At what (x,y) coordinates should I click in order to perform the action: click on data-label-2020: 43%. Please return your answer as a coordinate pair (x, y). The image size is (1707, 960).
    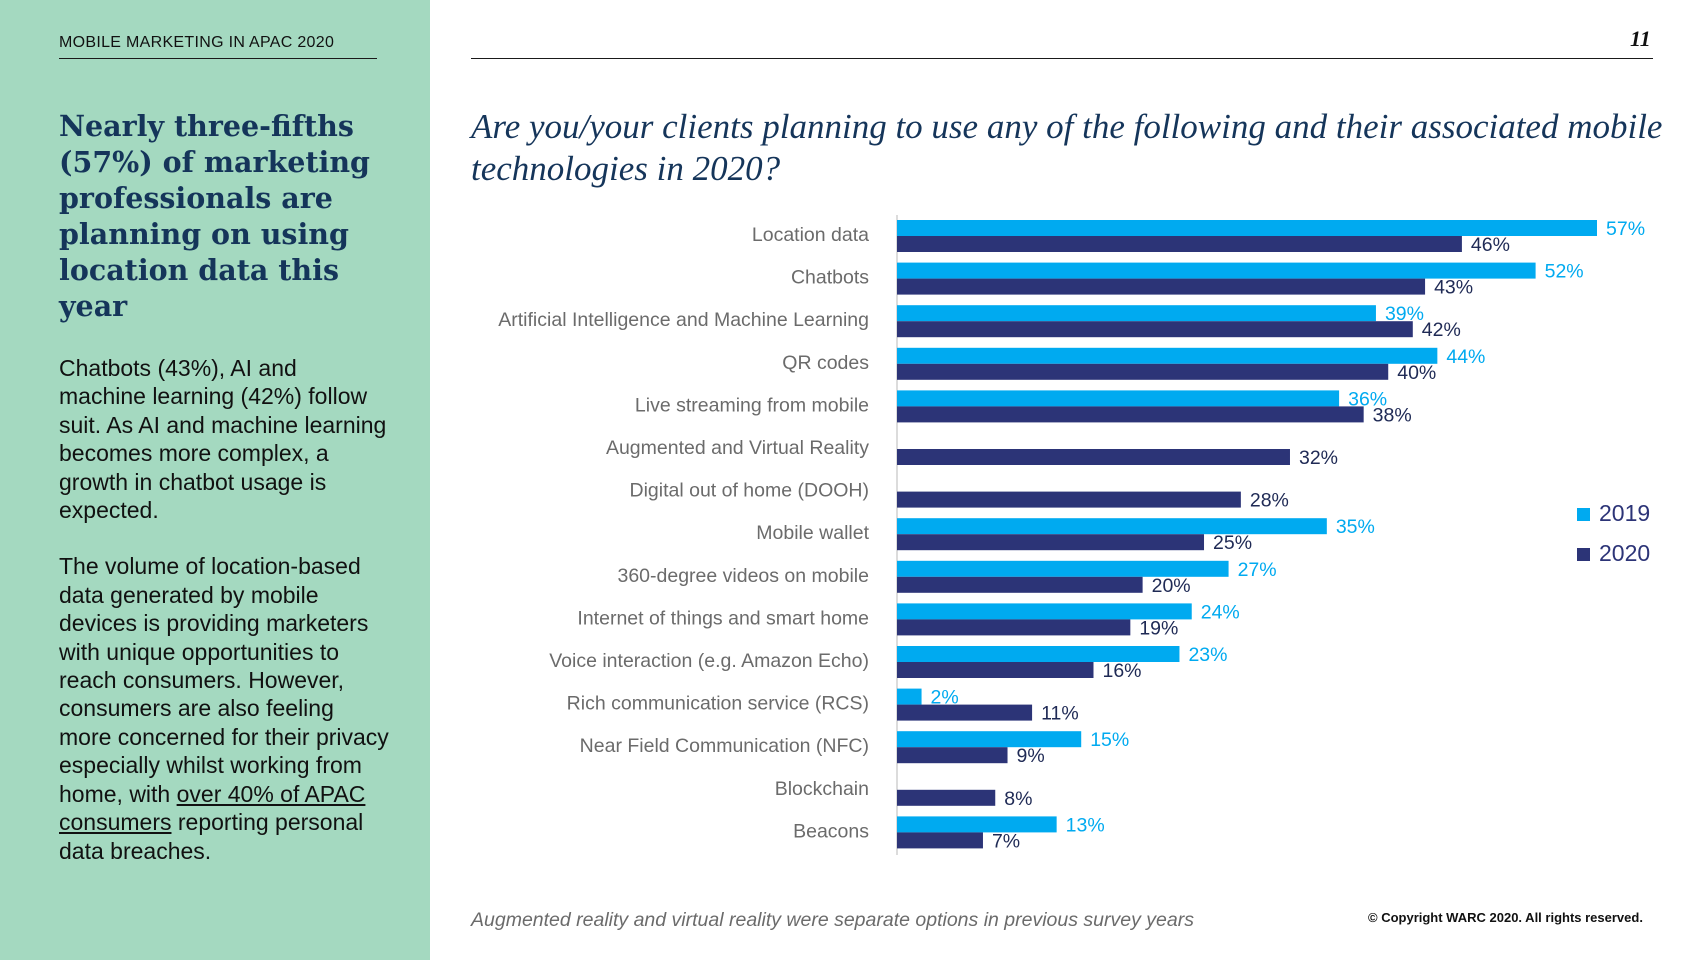
    Looking at the image, I should click on (1453, 288).